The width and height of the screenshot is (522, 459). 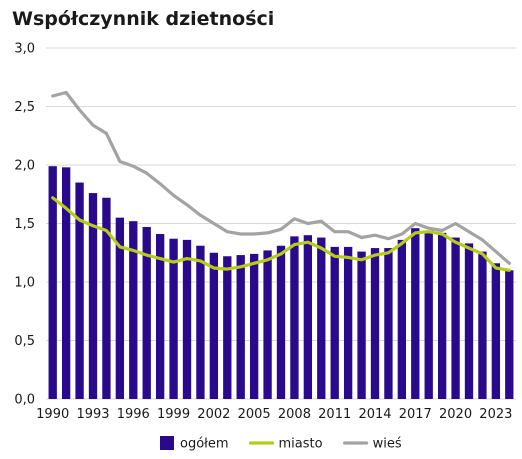 I want to click on y-tick-label: 2,5, so click(x=24, y=107).